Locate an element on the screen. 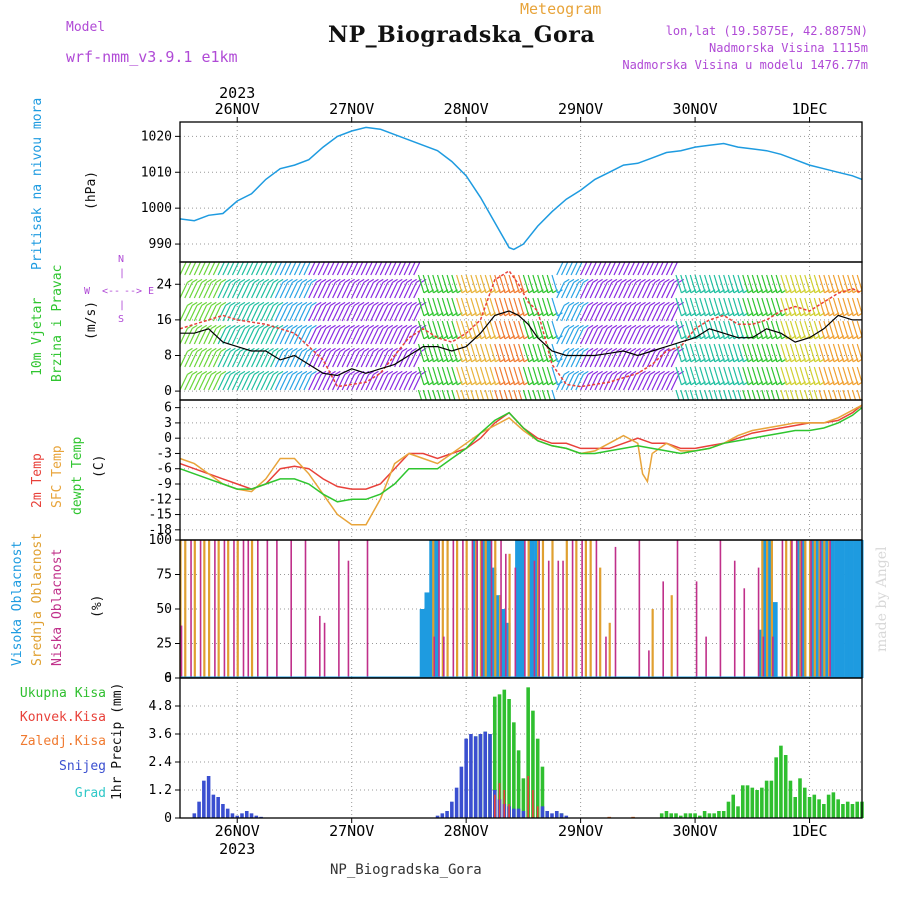 The image size is (900, 900). cloud-ytick-label: 100 is located at coordinates (160, 540).